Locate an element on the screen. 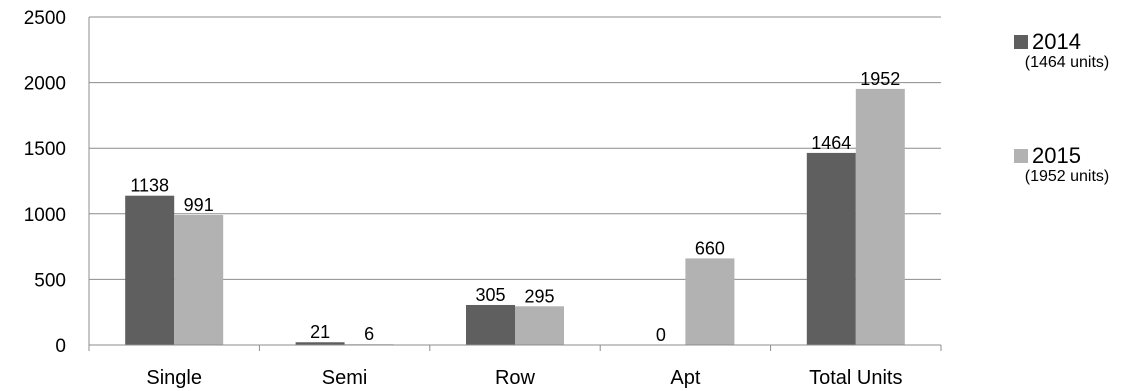 The width and height of the screenshot is (1134, 391). y-tick-label-1000: 1000 is located at coordinates (45, 215).